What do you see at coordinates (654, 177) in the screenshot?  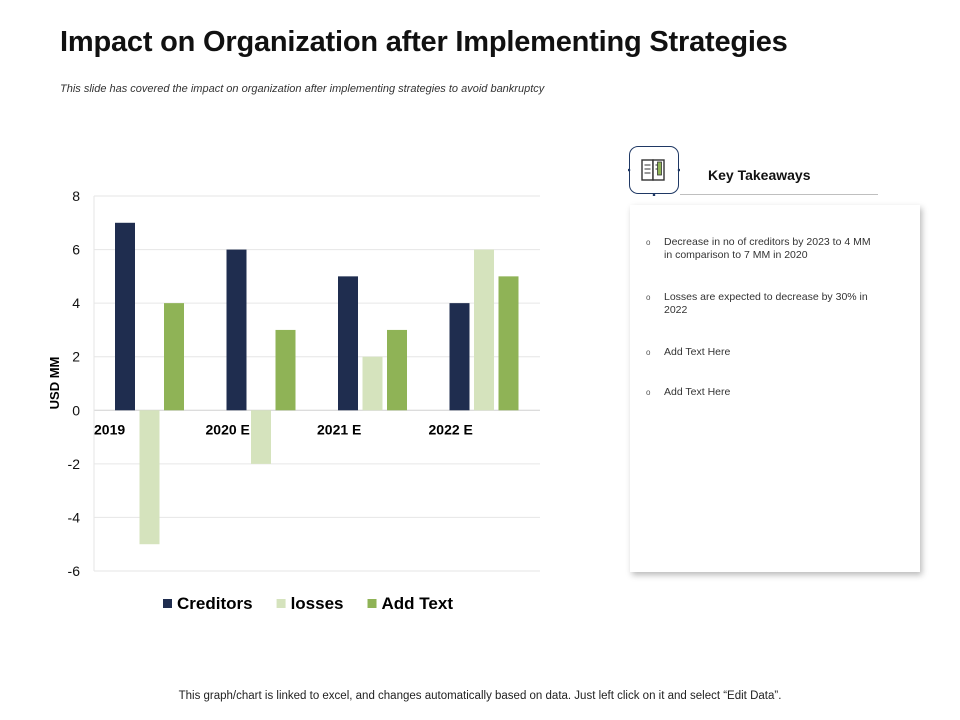 I see `book-icon` at bounding box center [654, 177].